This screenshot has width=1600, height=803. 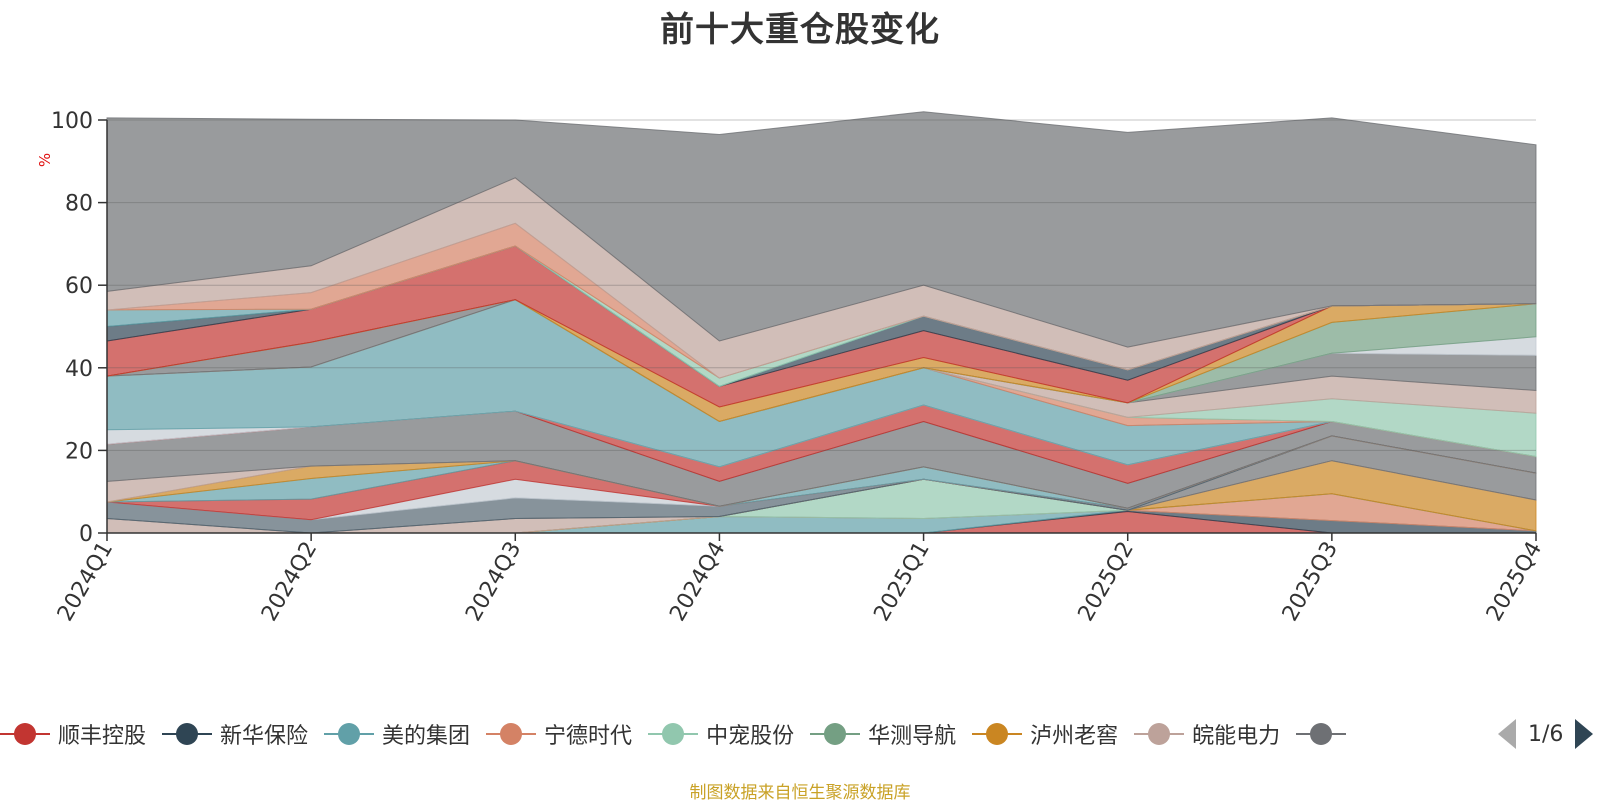 I want to click on x-tick-label: 2024Q4, so click(x=697, y=582).